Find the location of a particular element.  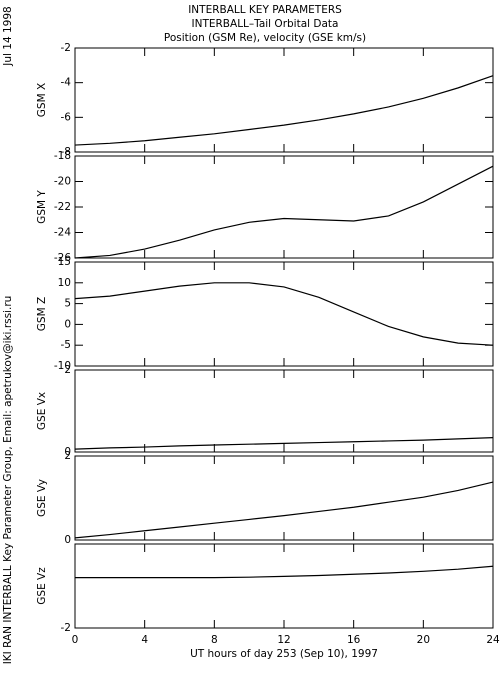

y-tick-label: -26 is located at coordinates (62, 258).